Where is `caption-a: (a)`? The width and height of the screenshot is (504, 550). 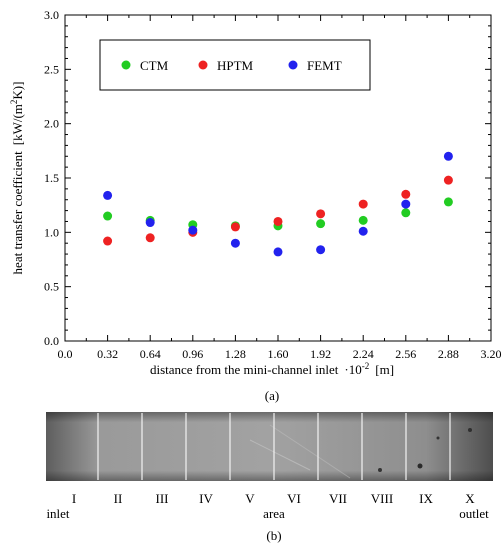
caption-a: (a) is located at coordinates (272, 395).